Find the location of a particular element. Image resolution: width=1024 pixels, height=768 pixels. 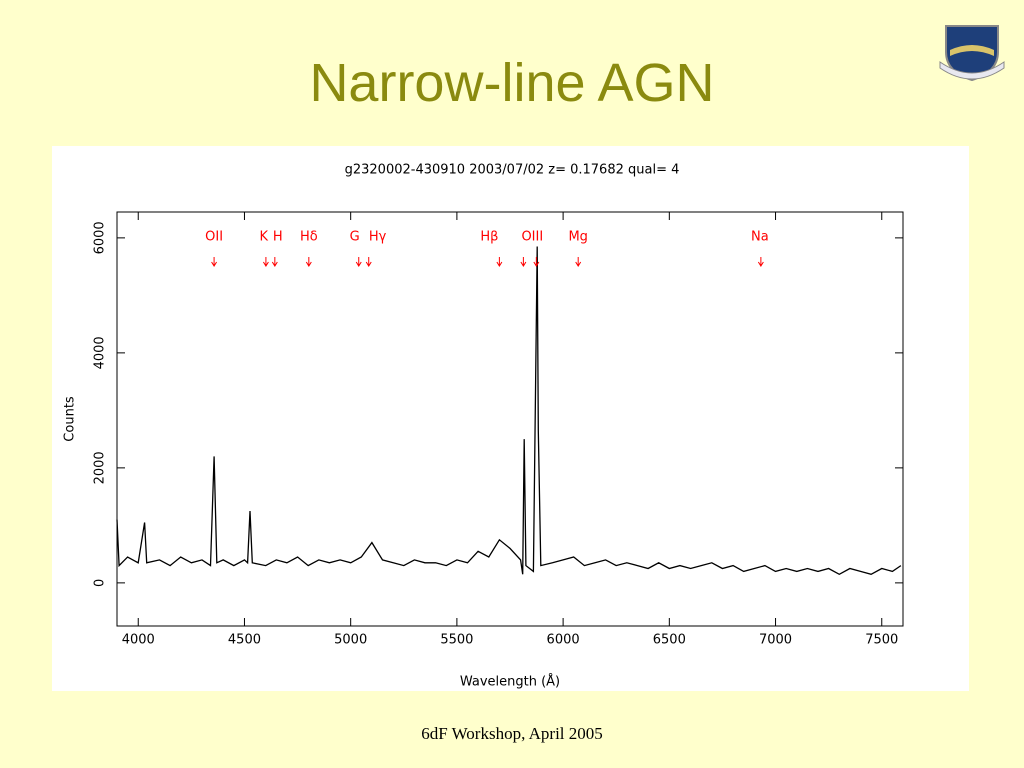

x-tick-label: 4000 is located at coordinates (138, 640).